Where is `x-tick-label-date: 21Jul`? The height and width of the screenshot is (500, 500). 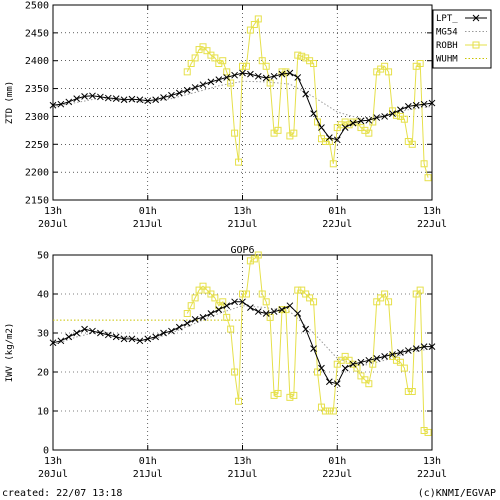
x-tick-label-date: 21Jul is located at coordinates (148, 224).